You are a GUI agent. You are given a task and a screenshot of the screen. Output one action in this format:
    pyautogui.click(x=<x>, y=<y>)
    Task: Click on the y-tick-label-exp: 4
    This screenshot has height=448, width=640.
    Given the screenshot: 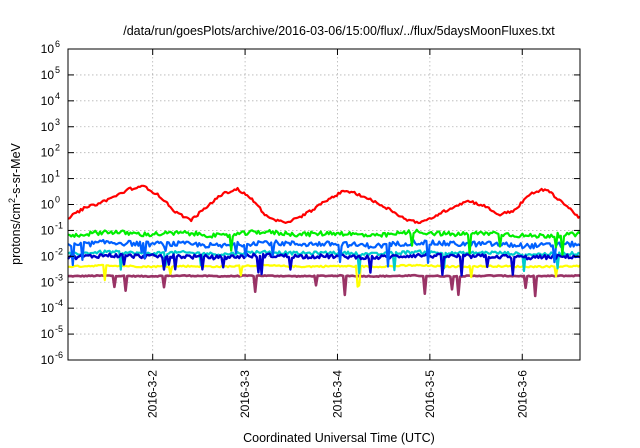 What is the action you would take?
    pyautogui.click(x=57, y=96)
    